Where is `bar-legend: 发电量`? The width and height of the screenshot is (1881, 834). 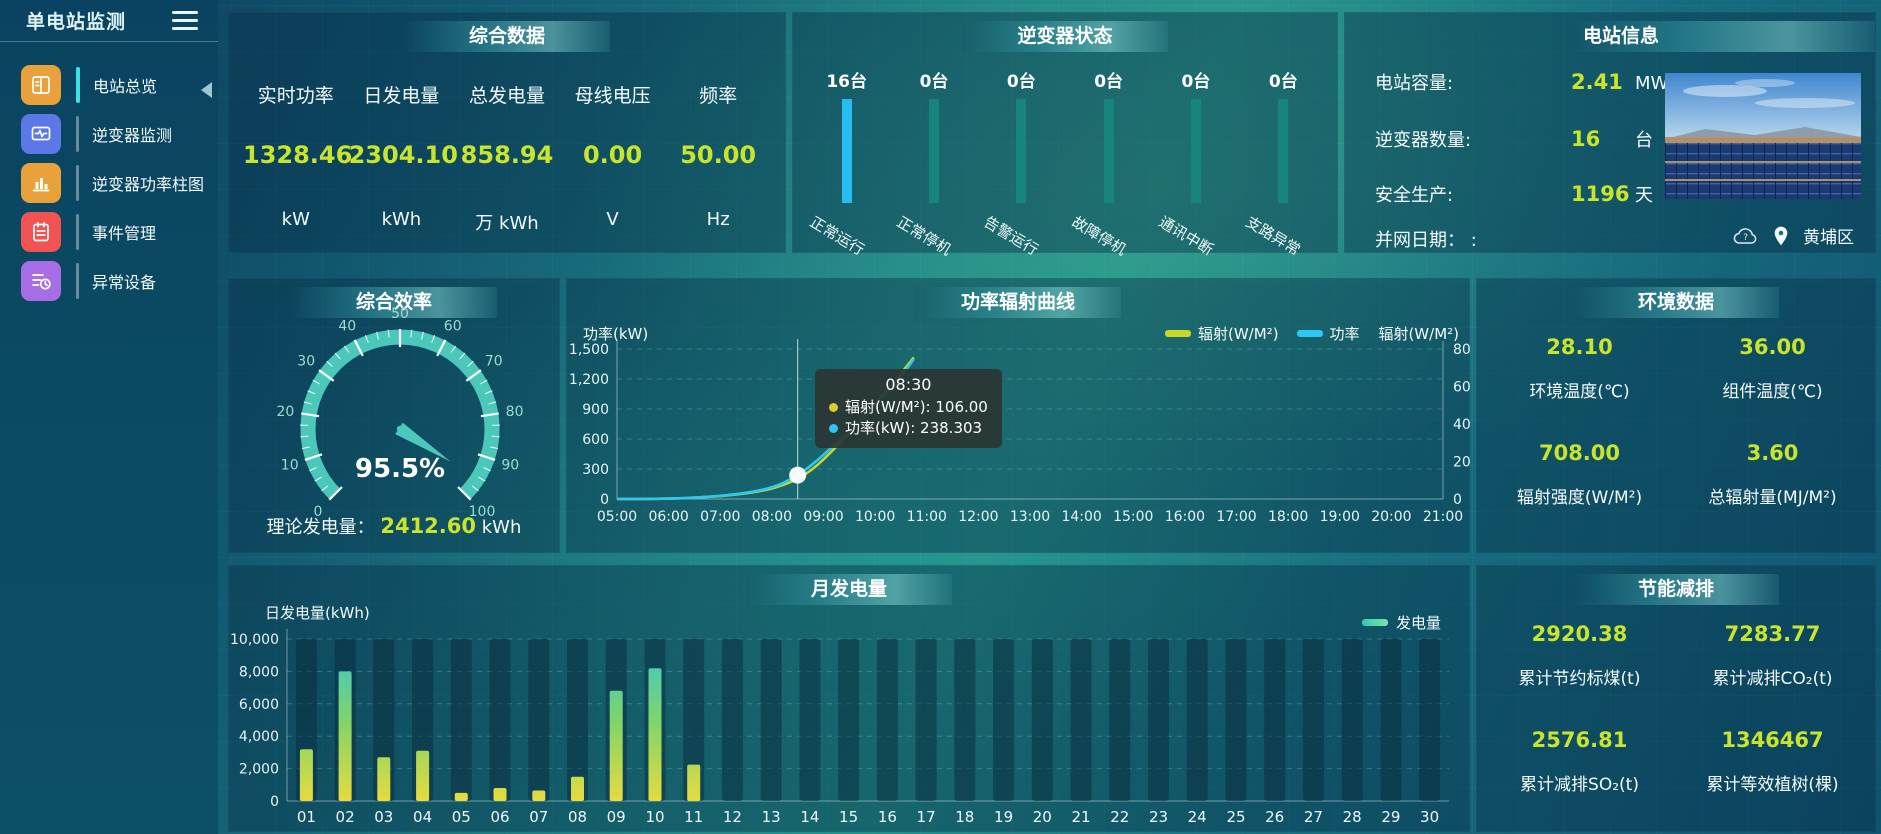 bar-legend: 发电量 is located at coordinates (1401, 622).